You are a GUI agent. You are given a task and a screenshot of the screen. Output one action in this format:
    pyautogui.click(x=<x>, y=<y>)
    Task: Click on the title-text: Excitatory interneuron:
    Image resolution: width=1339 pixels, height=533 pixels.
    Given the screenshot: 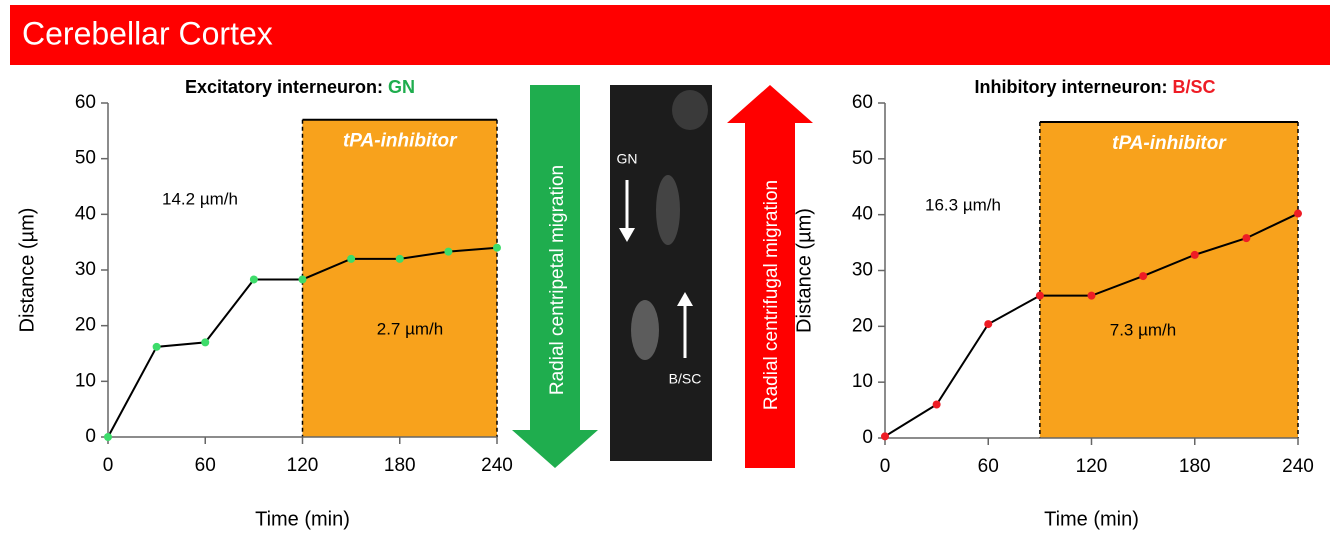 What is the action you would take?
    pyautogui.click(x=286, y=87)
    